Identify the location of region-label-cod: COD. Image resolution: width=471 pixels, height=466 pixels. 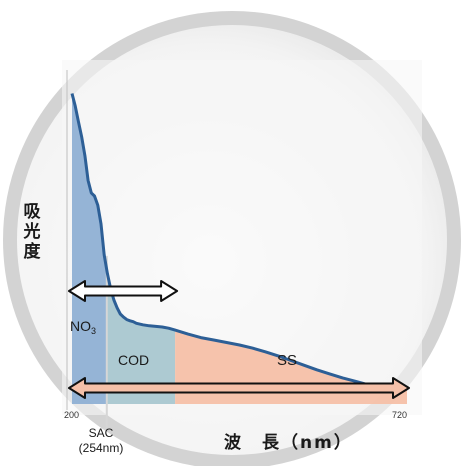
(134, 360).